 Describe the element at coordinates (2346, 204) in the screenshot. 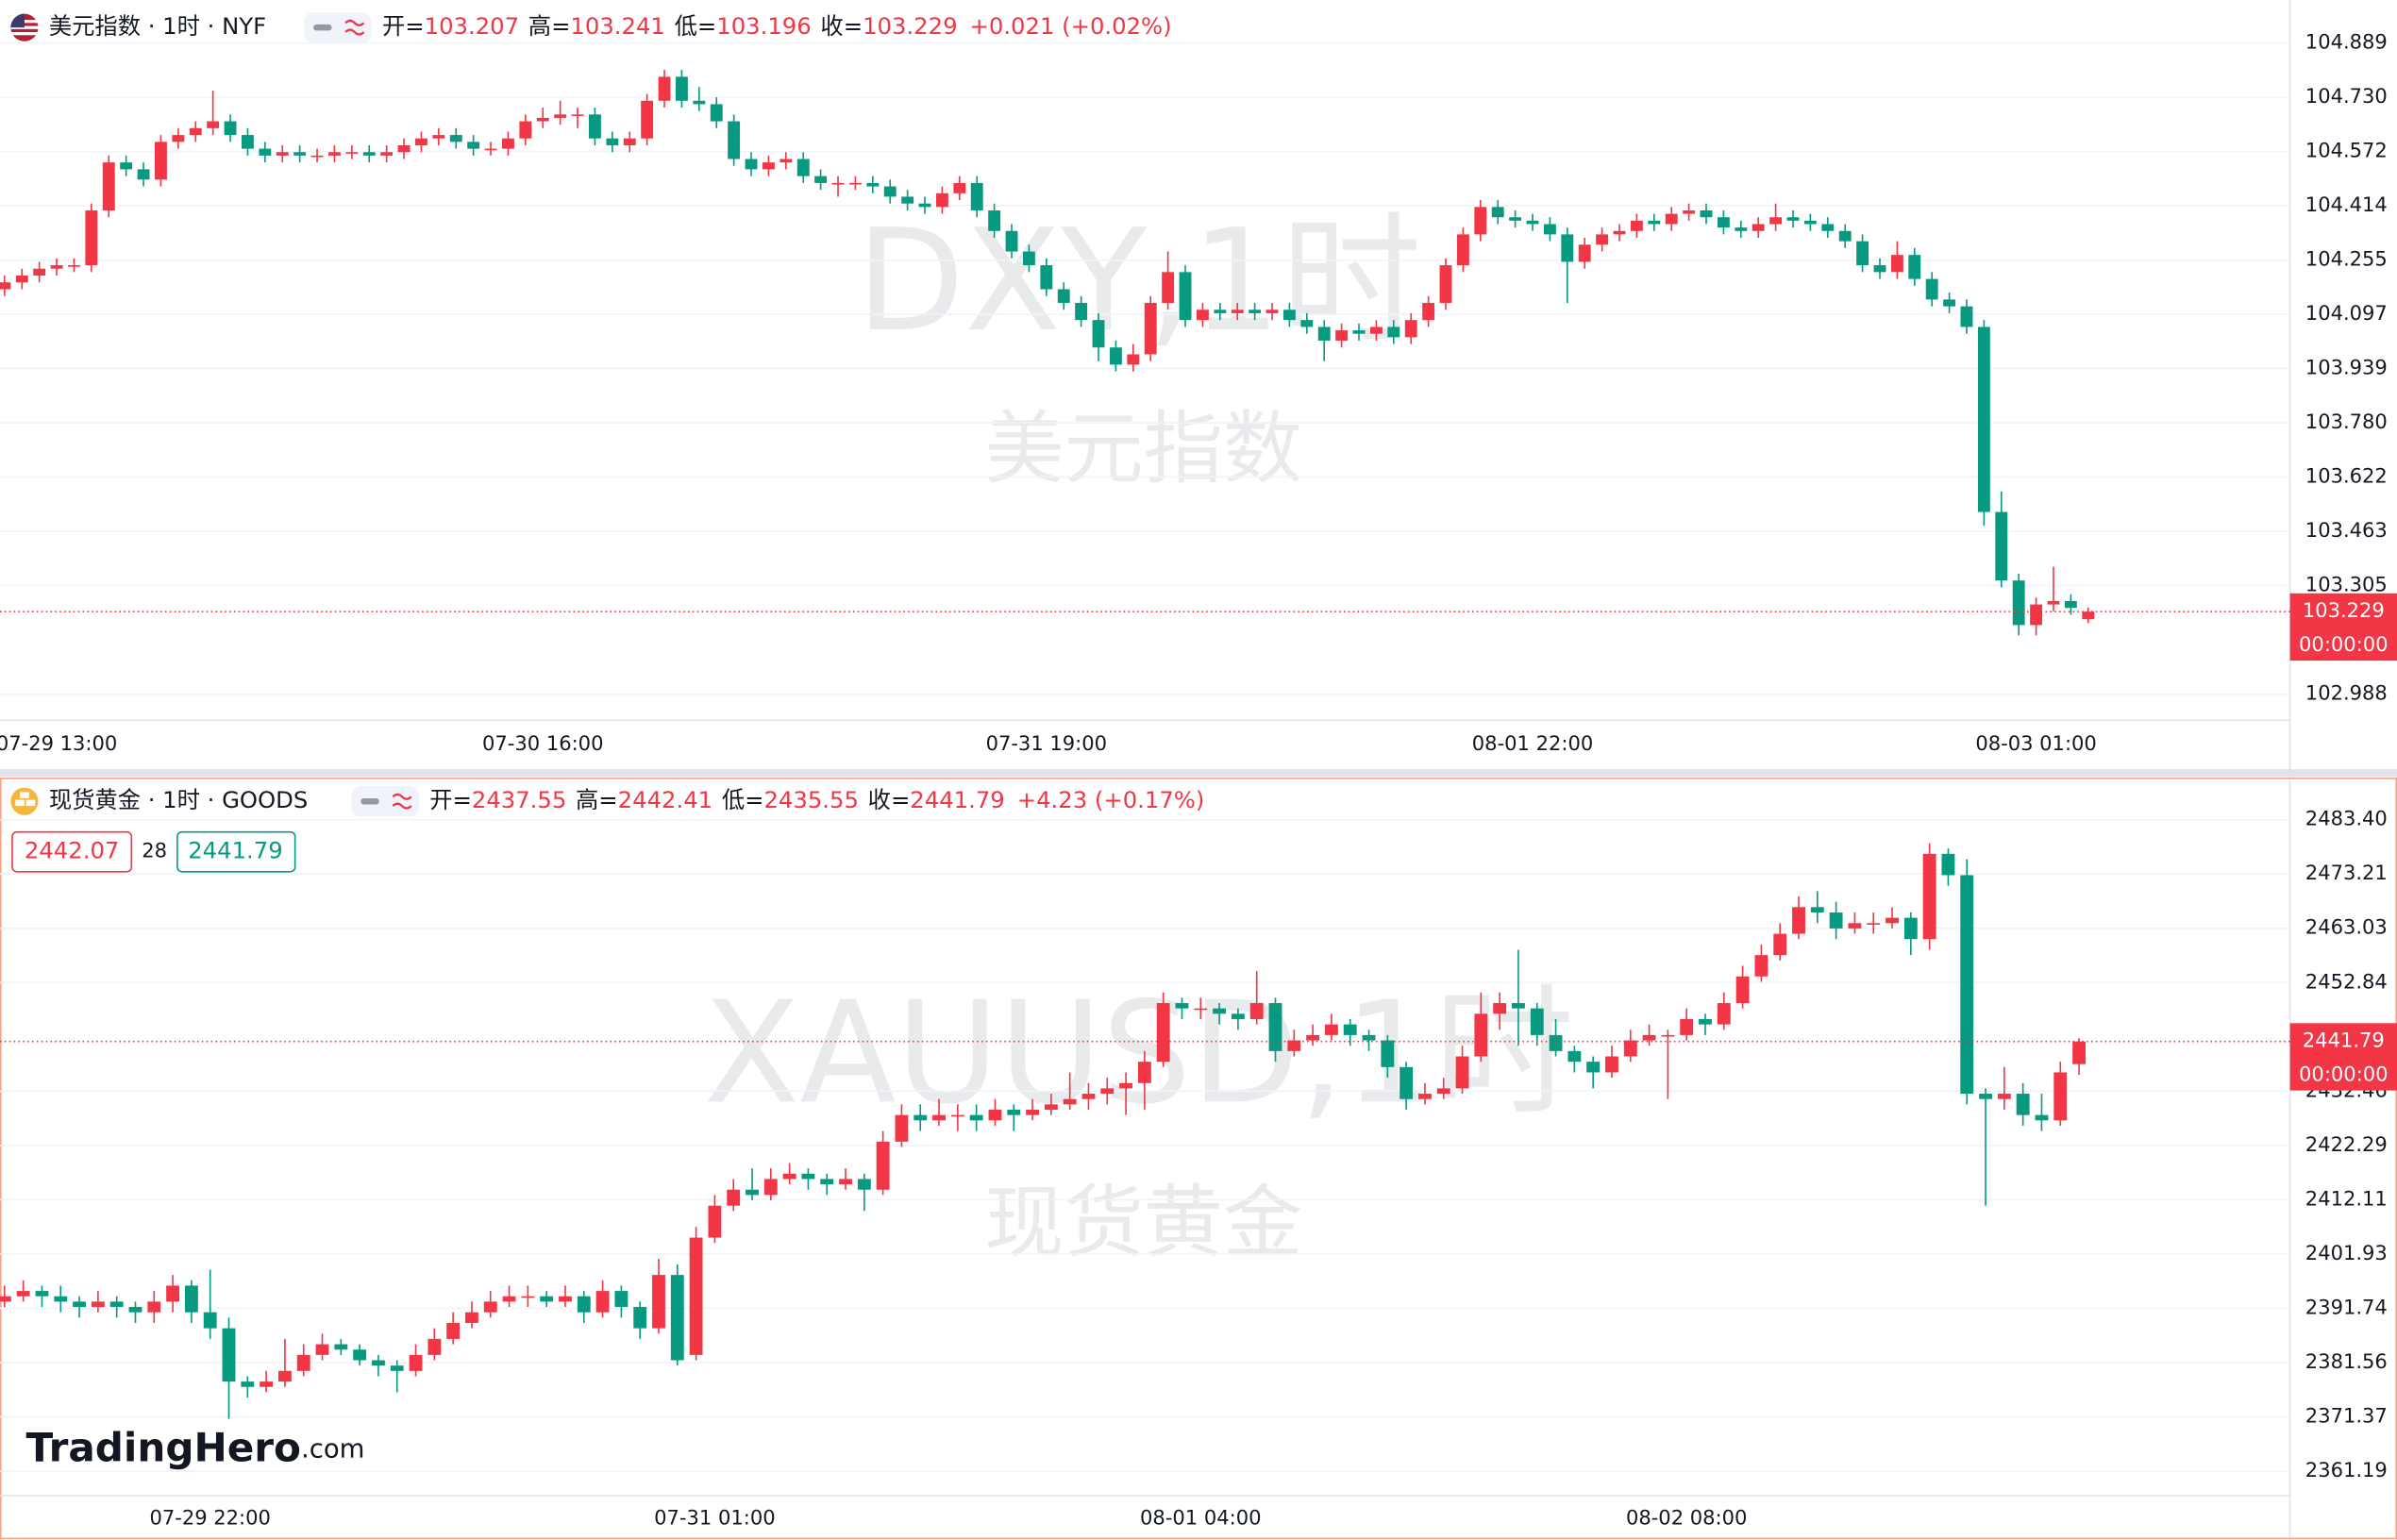

I see `y-tick-label: 104.414` at that location.